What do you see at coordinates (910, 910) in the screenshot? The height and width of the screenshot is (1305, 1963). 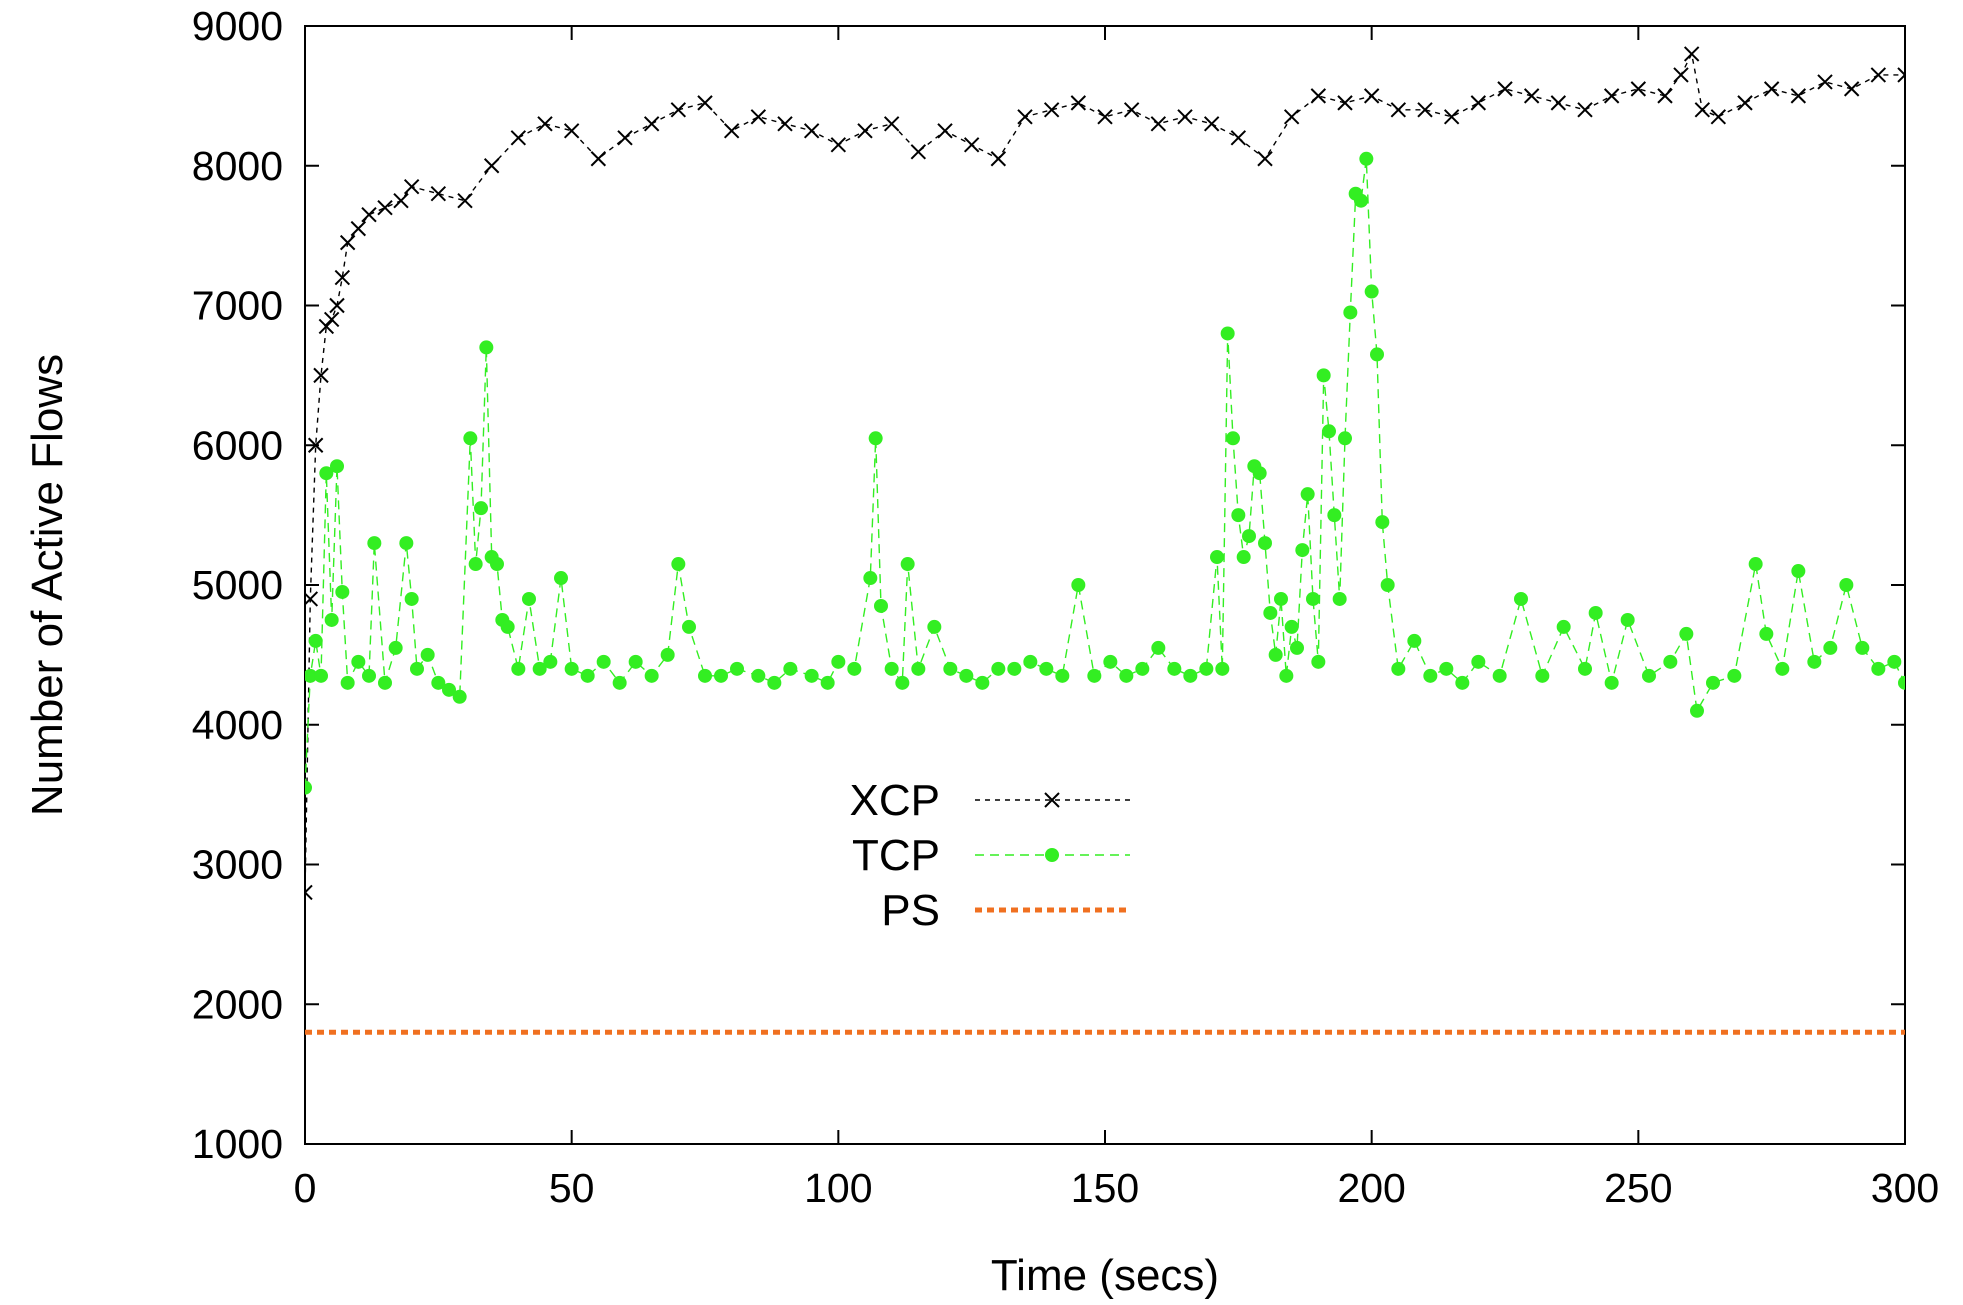 I see `legend-label: PS` at bounding box center [910, 910].